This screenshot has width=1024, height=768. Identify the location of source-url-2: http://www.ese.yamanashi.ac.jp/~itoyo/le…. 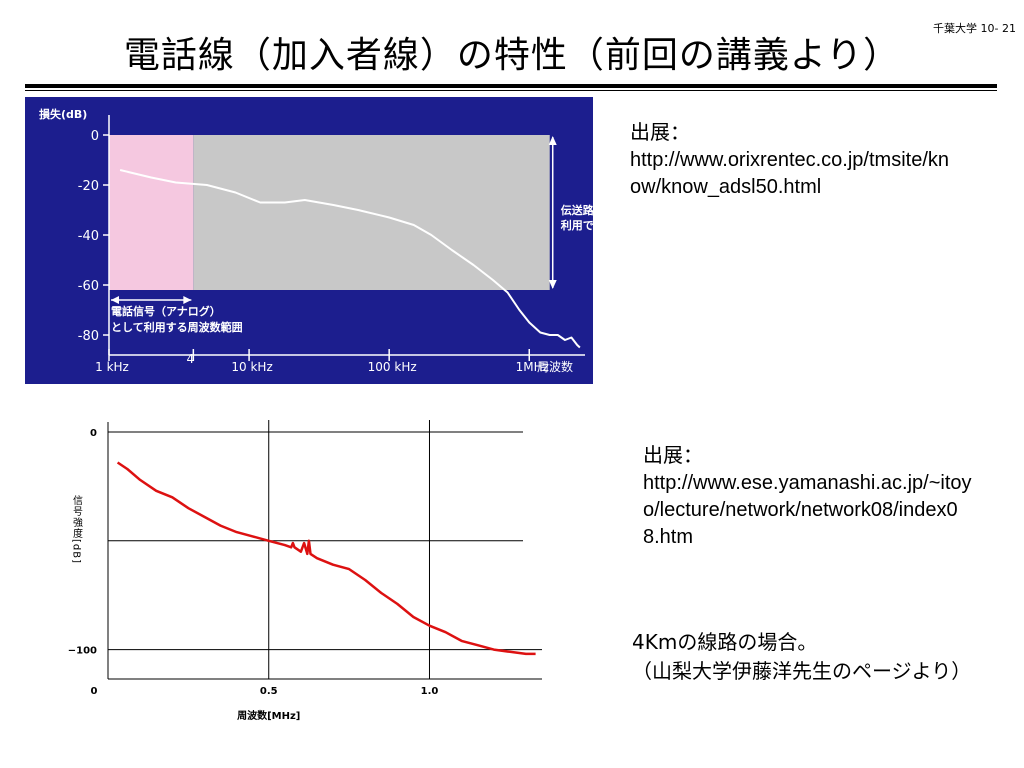
(807, 510).